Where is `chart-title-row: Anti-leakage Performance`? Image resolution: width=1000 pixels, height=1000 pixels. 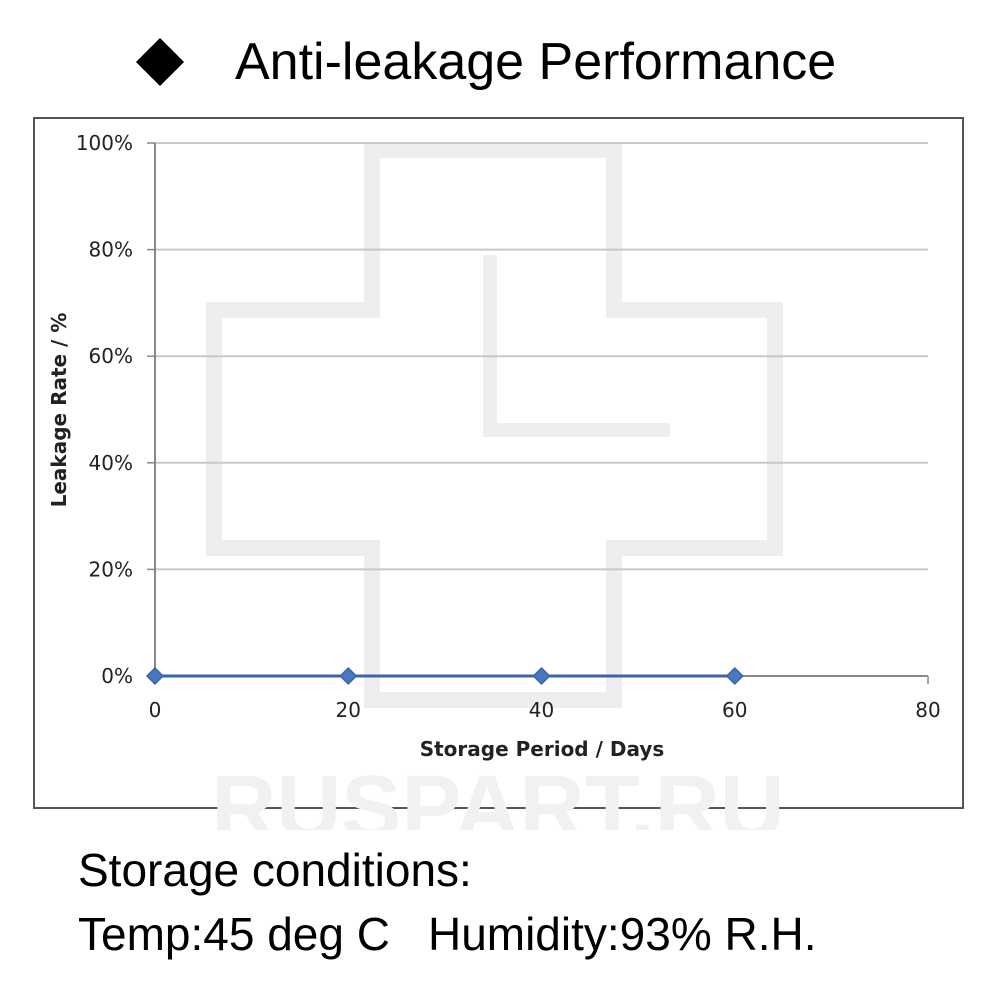 chart-title-row: Anti-leakage Performance is located at coordinates (500, 65).